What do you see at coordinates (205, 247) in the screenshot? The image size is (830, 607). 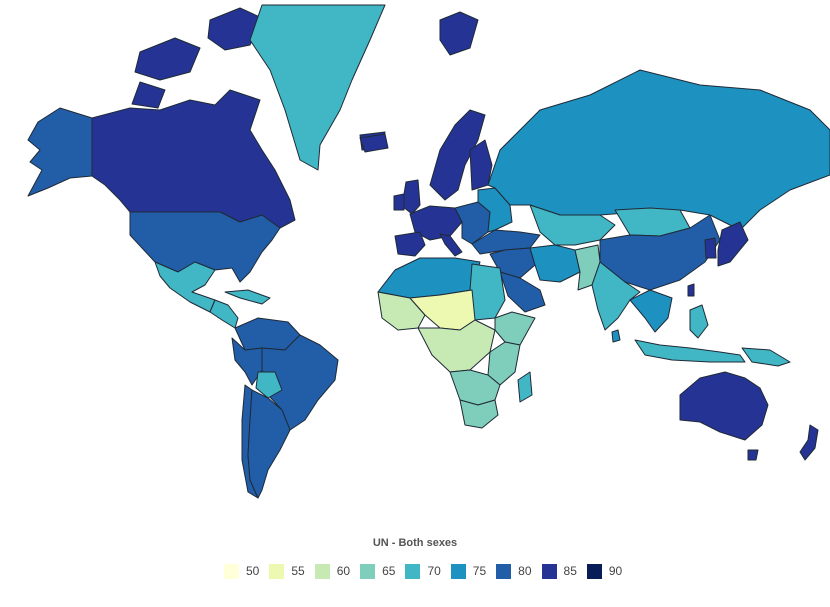 I see `region-usa` at bounding box center [205, 247].